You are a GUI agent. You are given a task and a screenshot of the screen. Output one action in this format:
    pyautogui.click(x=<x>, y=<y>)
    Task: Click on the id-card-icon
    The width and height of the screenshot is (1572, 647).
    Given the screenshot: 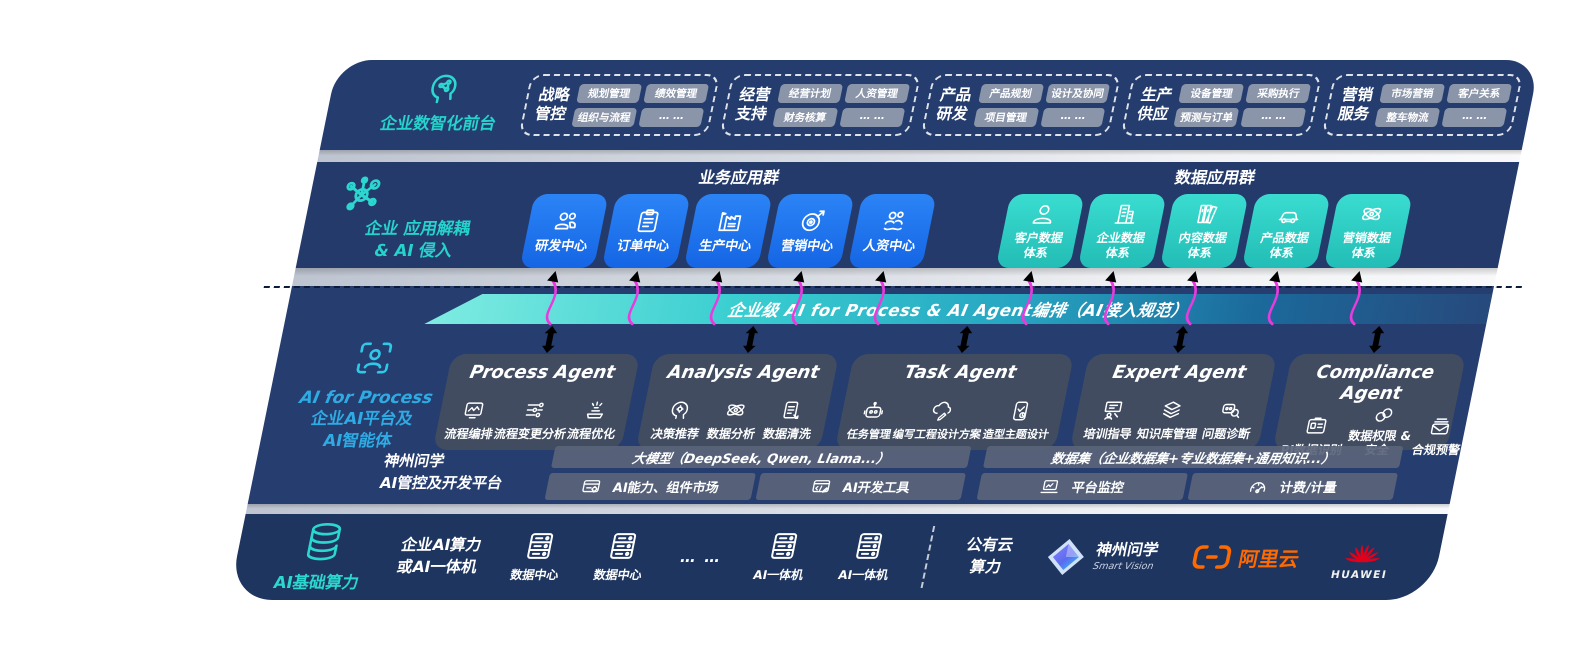 What is the action you would take?
    pyautogui.click(x=1316, y=426)
    